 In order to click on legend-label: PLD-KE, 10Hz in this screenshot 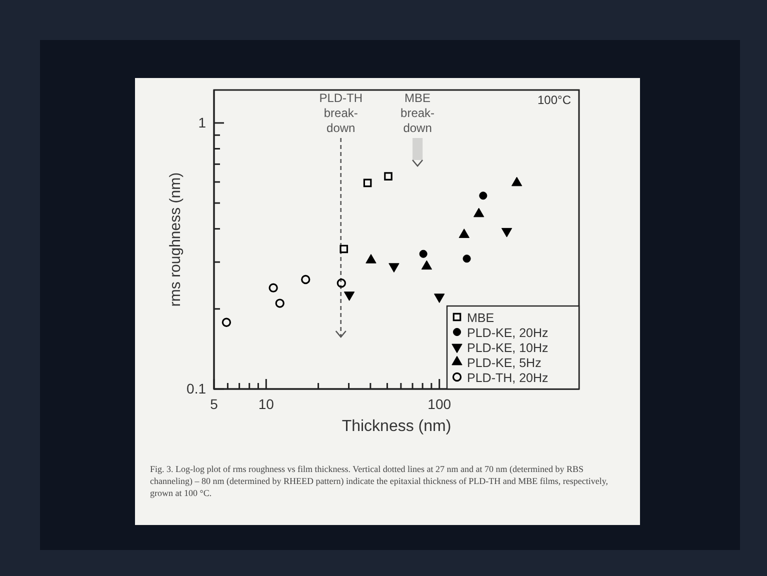, I will do `click(507, 348)`.